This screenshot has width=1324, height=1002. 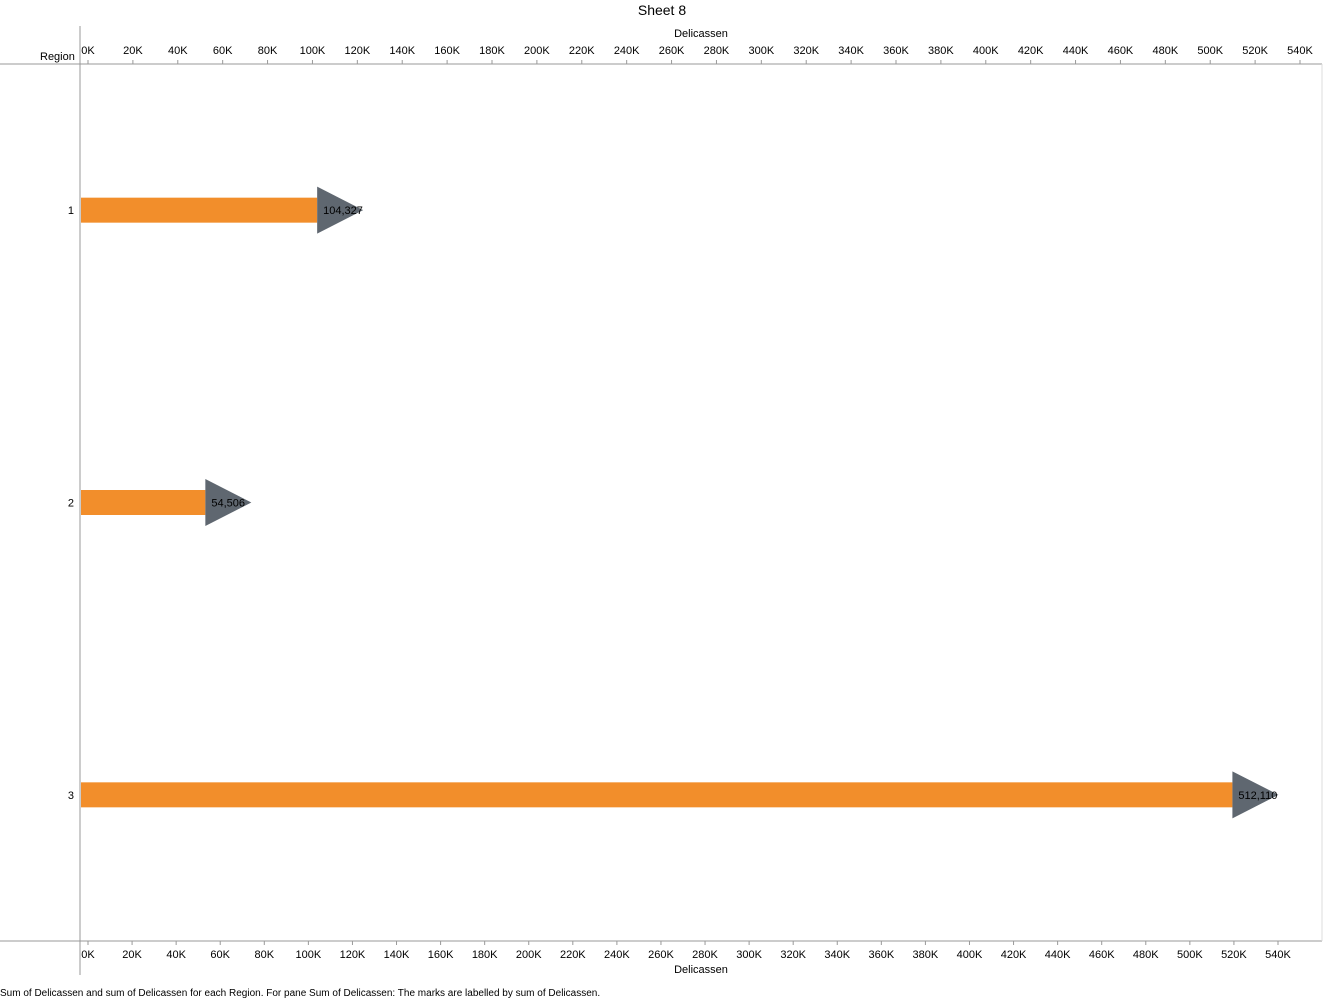 What do you see at coordinates (441, 955) in the screenshot?
I see `x-tick-label-bottom: 160K` at bounding box center [441, 955].